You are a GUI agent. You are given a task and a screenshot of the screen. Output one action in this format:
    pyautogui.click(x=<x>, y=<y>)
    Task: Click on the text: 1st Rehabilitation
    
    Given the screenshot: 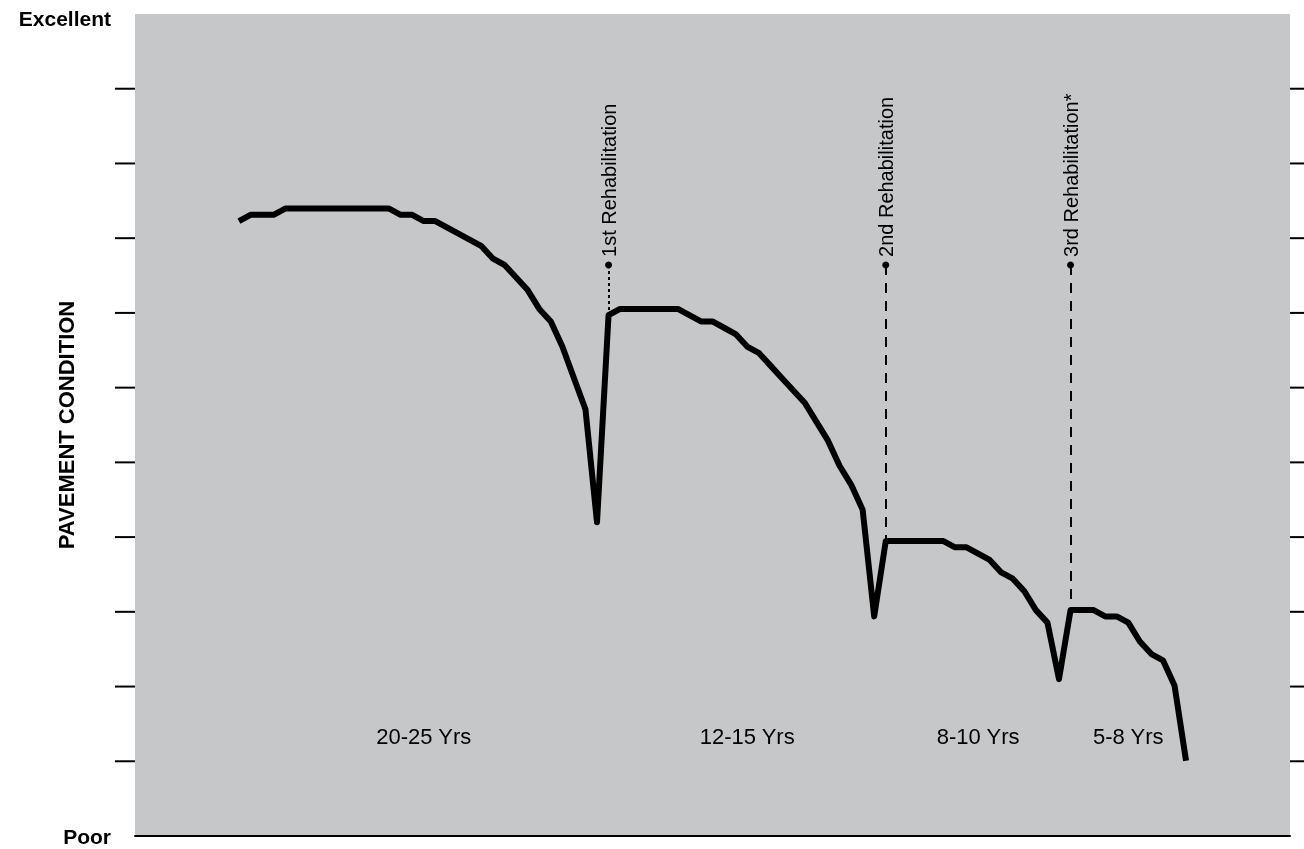 What is the action you would take?
    pyautogui.click(x=608, y=180)
    